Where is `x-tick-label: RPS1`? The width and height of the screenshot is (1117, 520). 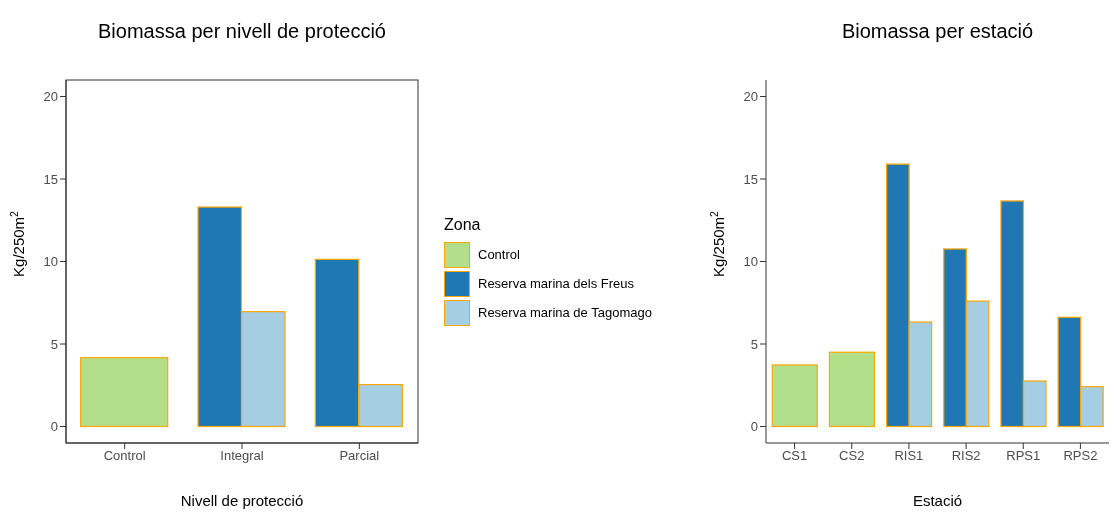
x-tick-label: RPS1 is located at coordinates (1023, 456).